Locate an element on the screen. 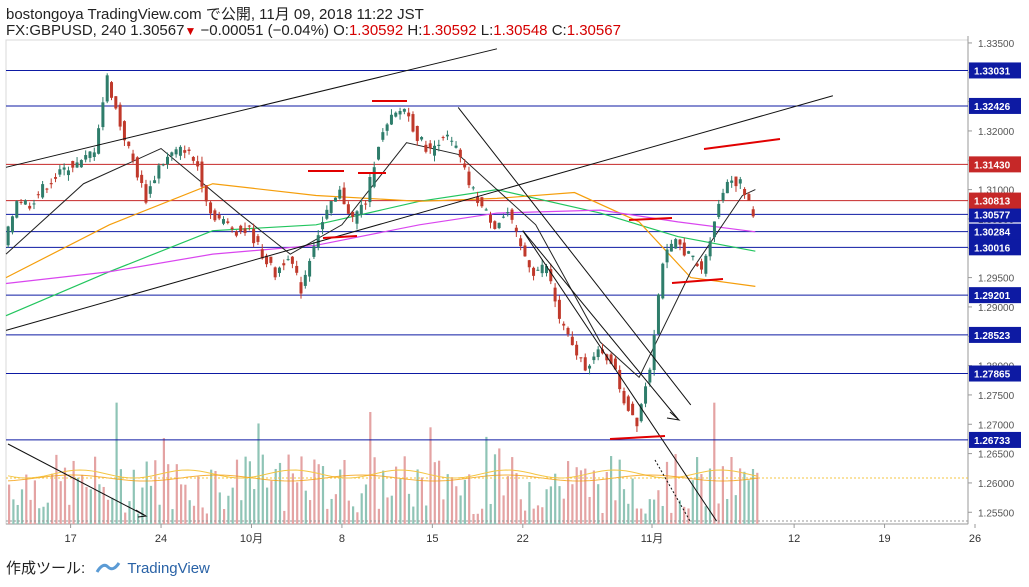 The image size is (1029, 587). last-price: 1.30567 is located at coordinates (157, 30).